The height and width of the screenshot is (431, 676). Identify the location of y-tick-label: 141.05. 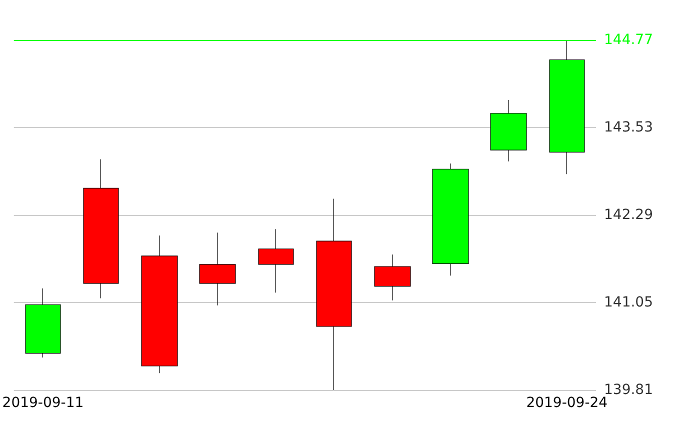
(628, 302).